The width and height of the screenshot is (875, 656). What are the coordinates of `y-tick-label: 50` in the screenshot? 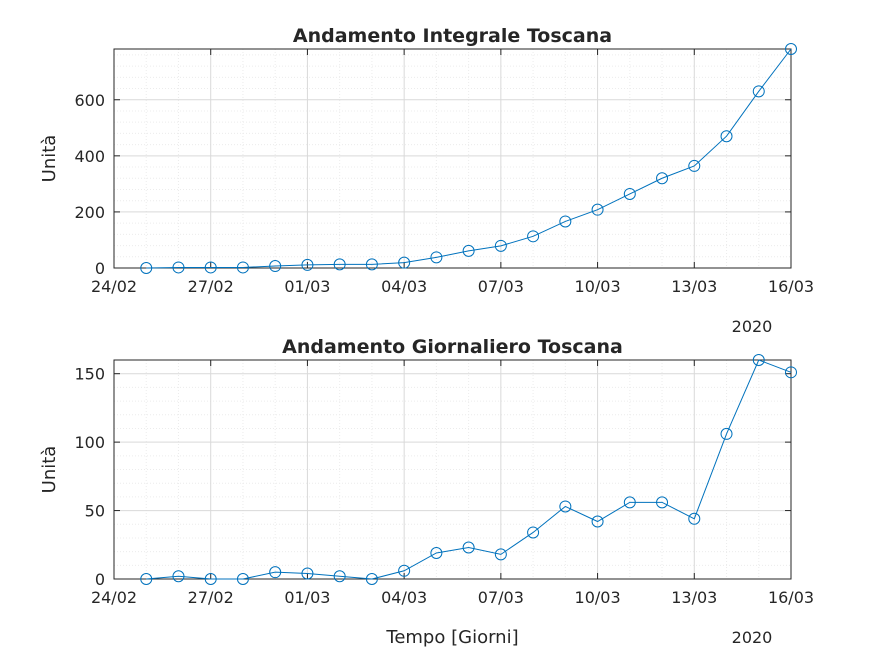 It's located at (95, 511).